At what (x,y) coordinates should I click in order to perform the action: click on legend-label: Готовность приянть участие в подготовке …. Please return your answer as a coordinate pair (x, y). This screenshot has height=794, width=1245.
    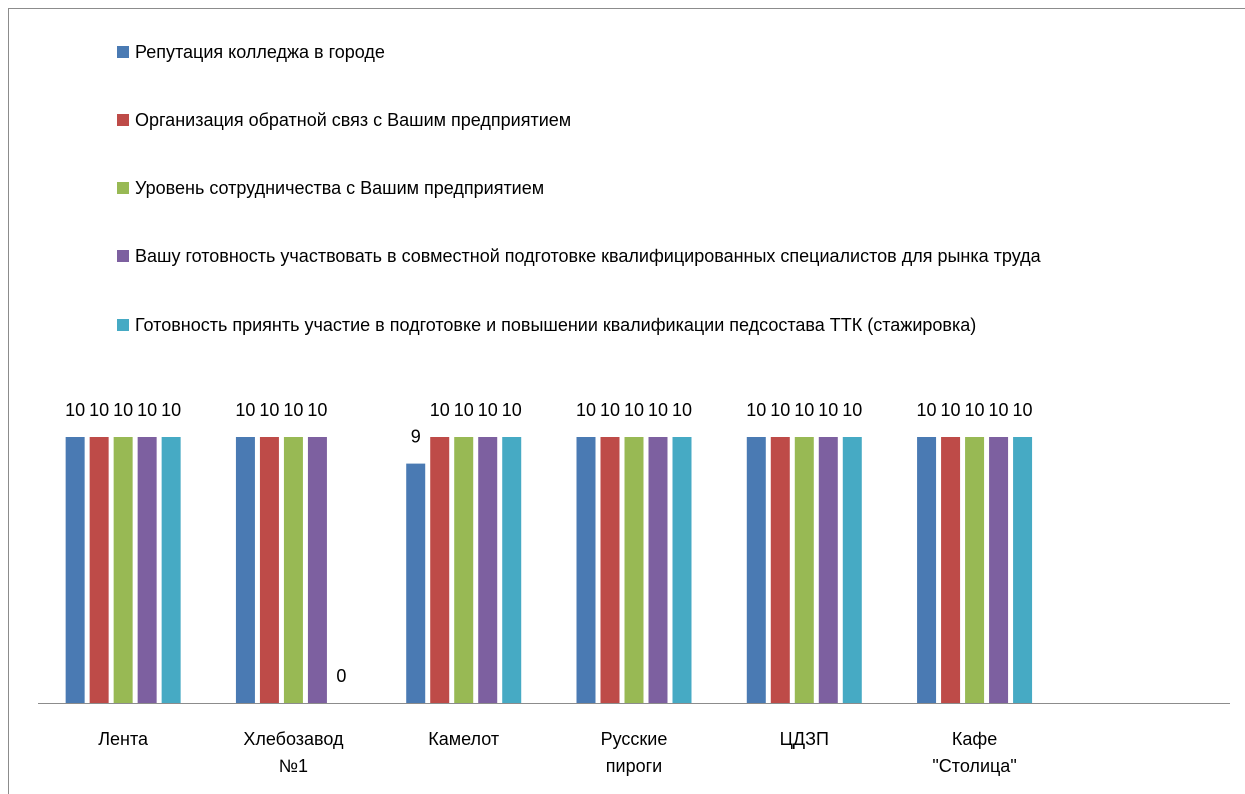
    Looking at the image, I should click on (556, 325).